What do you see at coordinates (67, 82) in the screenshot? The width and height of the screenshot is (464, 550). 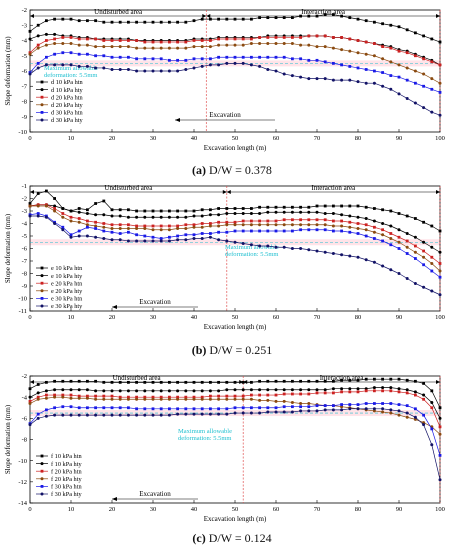 I see `legend-label: d 10 kPa htn` at bounding box center [67, 82].